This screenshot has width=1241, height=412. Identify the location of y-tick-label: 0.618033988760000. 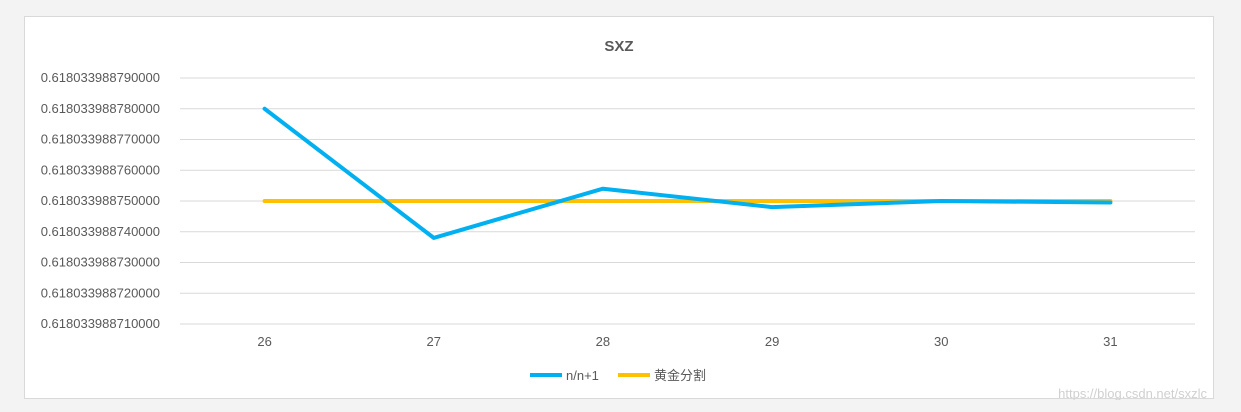
(100, 169).